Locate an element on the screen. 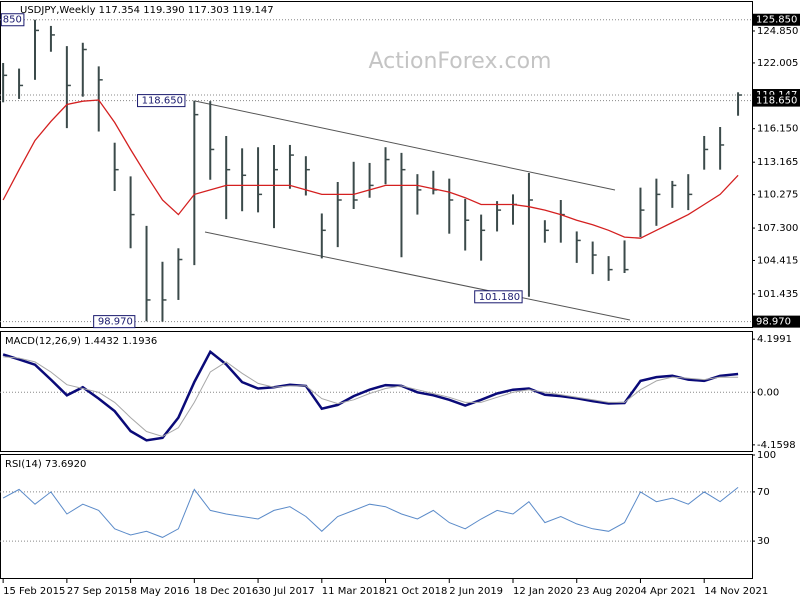 This screenshot has height=600, width=800. y-tick-label: 70 is located at coordinates (763, 492).